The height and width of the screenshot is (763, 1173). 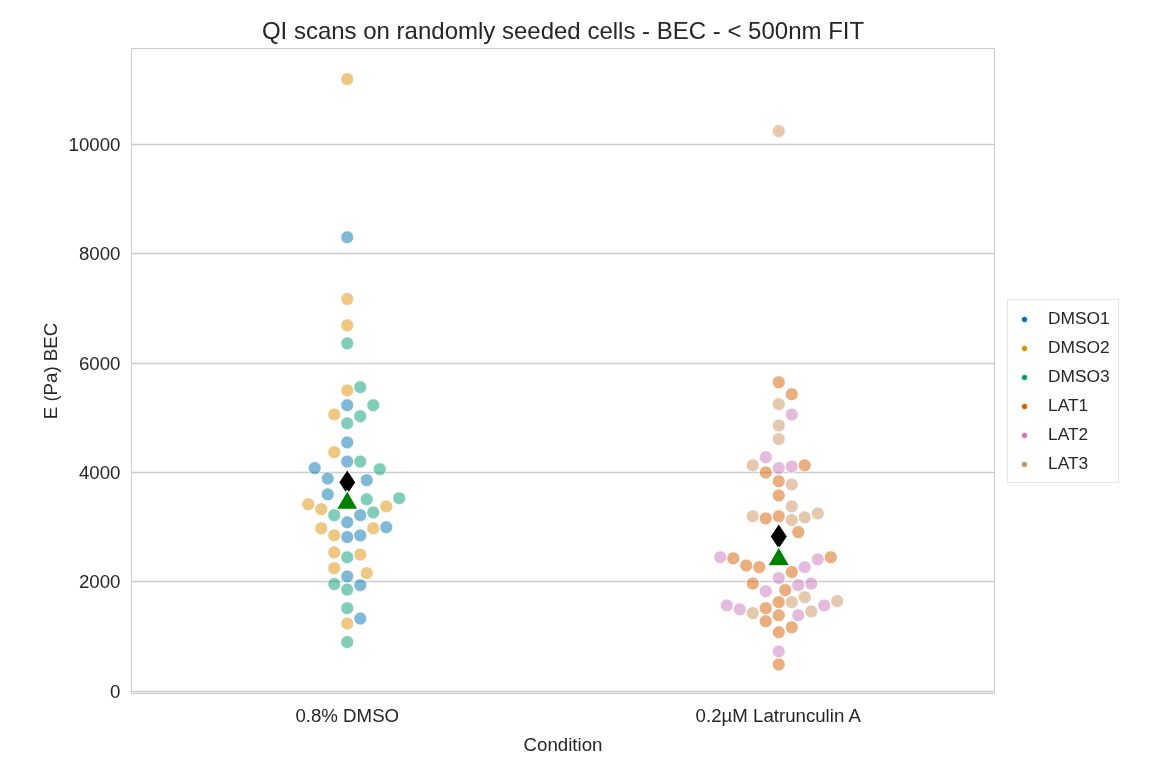 I want to click on y-tick-label: 10000, so click(x=94, y=144).